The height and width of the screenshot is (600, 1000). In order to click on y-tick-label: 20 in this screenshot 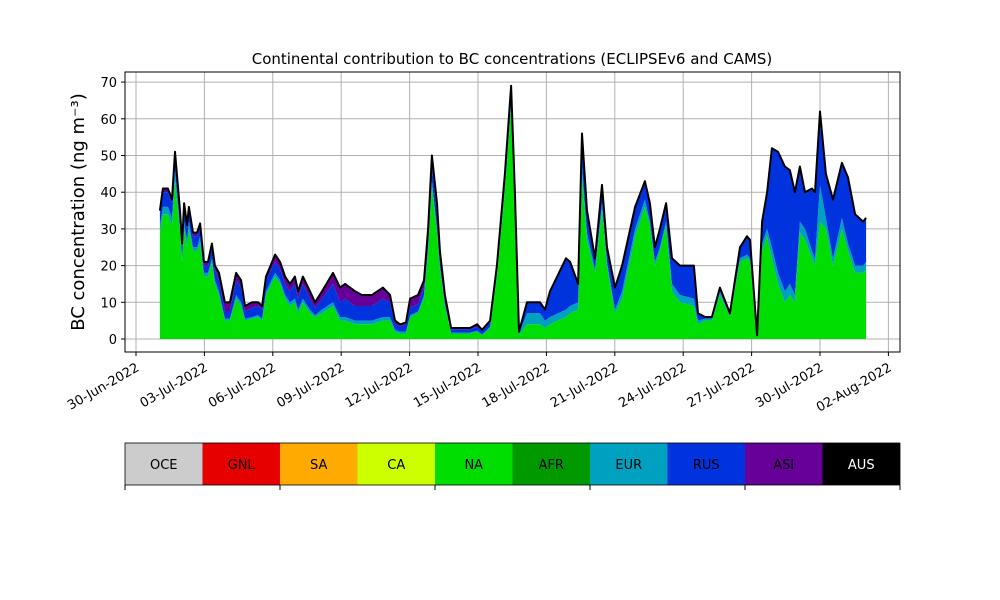, I will do `click(108, 267)`.